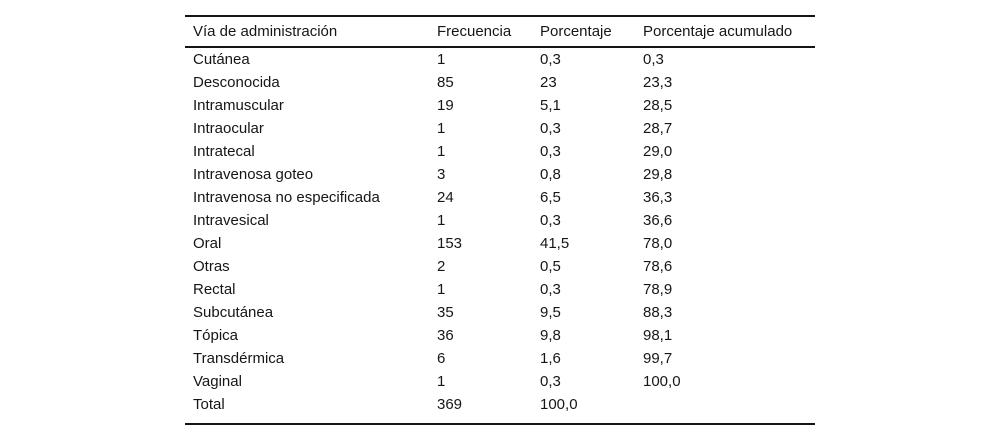 The width and height of the screenshot is (1000, 438). I want to click on table-row: Otras 2 0,5 78,6, so click(500, 266).